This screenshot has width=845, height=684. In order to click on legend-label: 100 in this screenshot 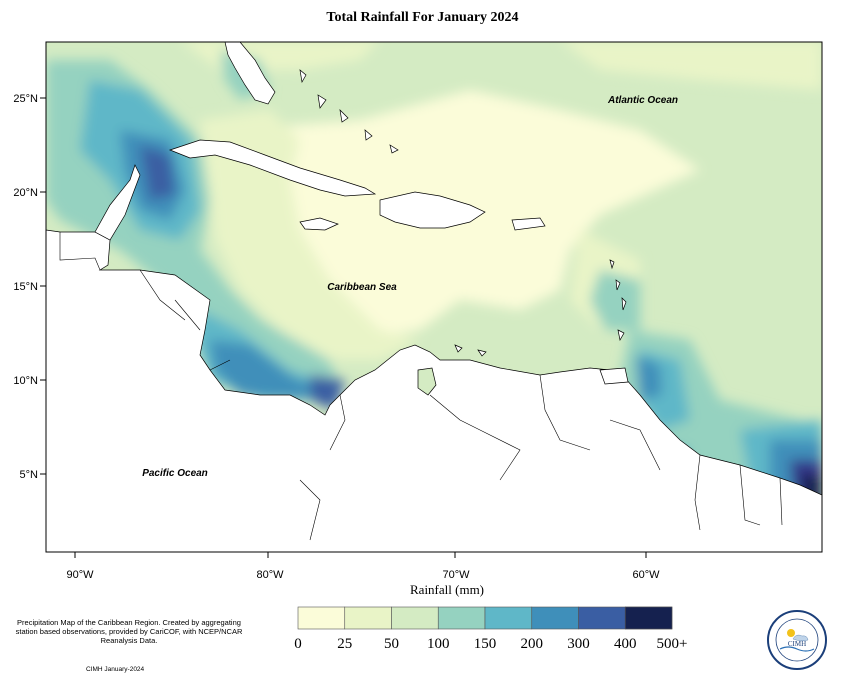, I will do `click(438, 644)`.